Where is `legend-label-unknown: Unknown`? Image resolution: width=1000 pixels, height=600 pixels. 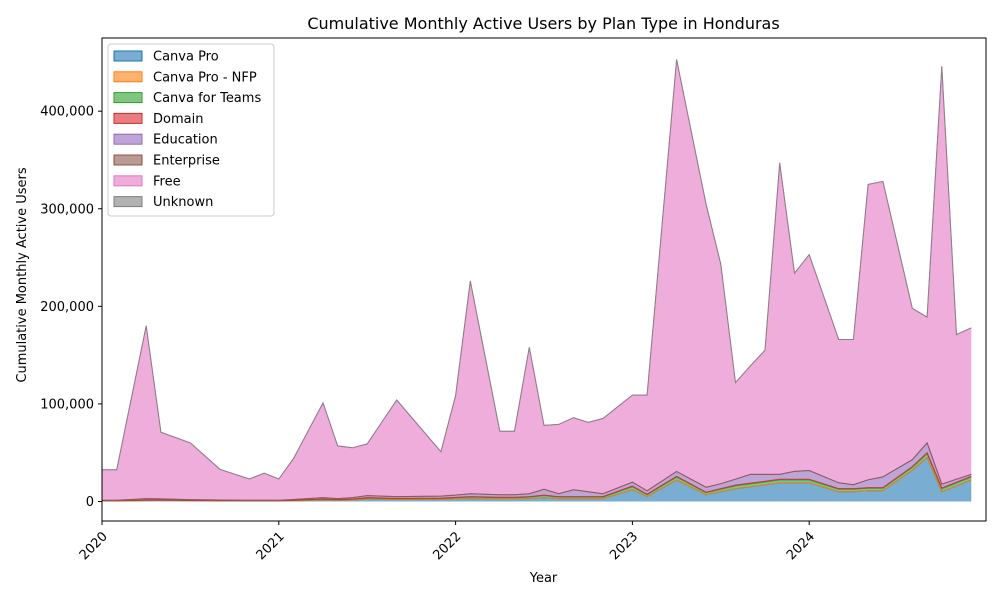
legend-label-unknown: Unknown is located at coordinates (183, 202).